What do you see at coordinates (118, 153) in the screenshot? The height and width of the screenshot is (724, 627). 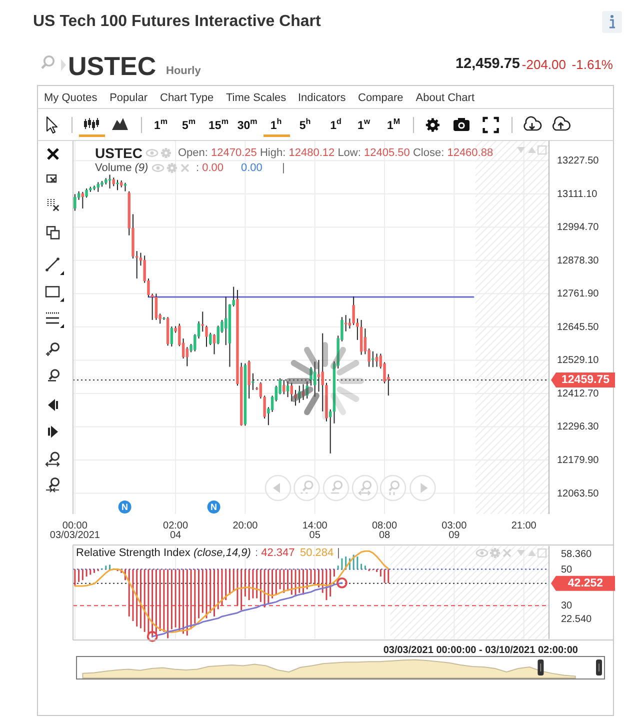 I see `annotation: USTEC` at bounding box center [118, 153].